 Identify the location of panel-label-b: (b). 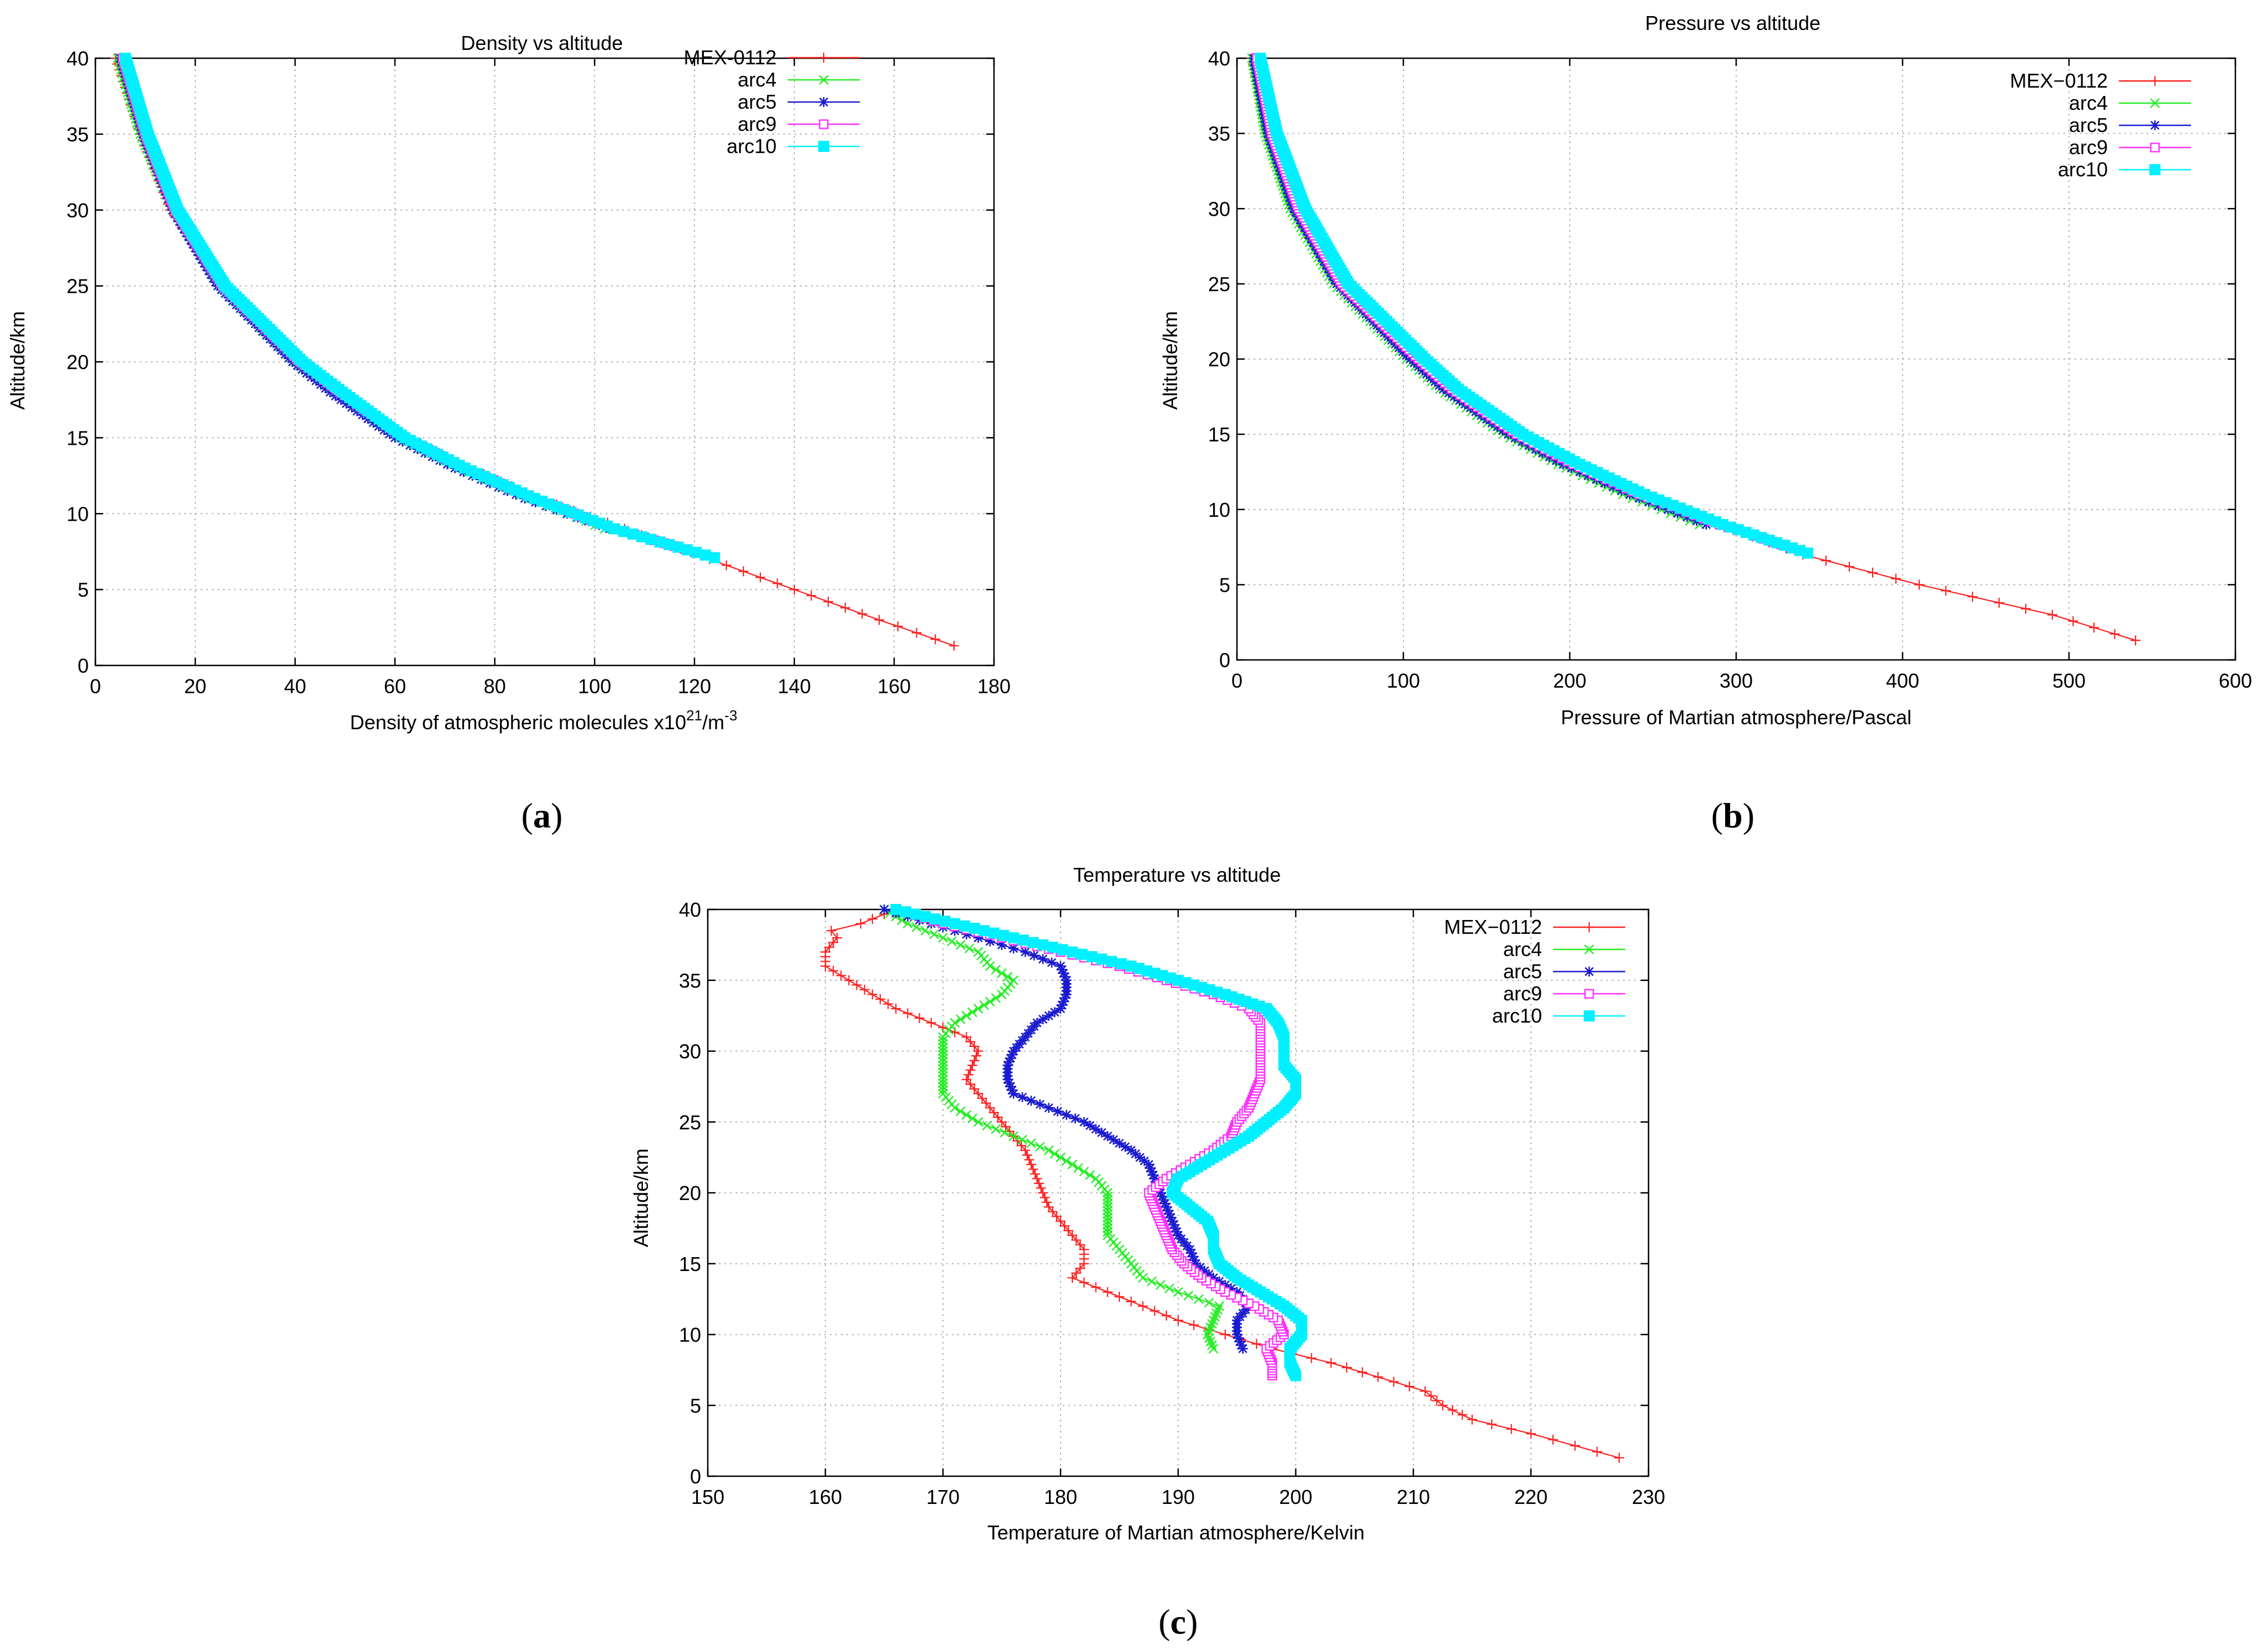
(1732, 815).